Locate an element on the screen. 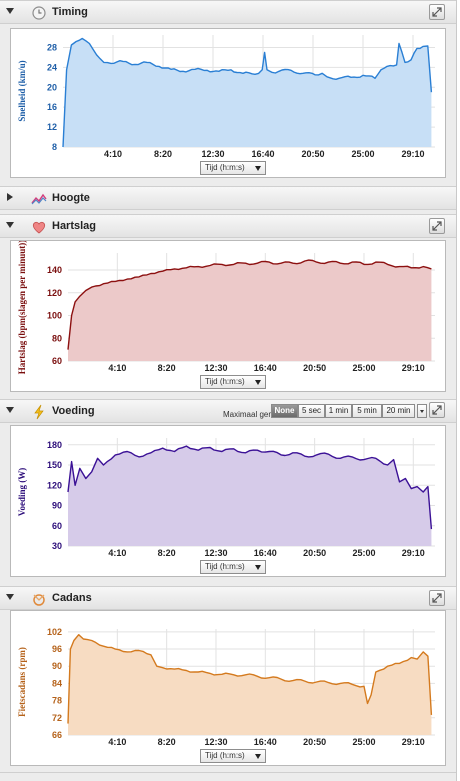  y-tick-label: 24 is located at coordinates (52, 67).